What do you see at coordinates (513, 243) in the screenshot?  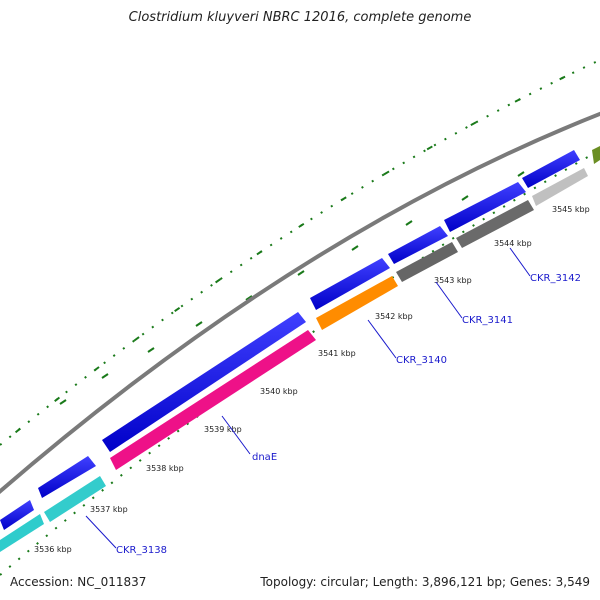 I see `tick-label: 3544 kbp` at bounding box center [513, 243].